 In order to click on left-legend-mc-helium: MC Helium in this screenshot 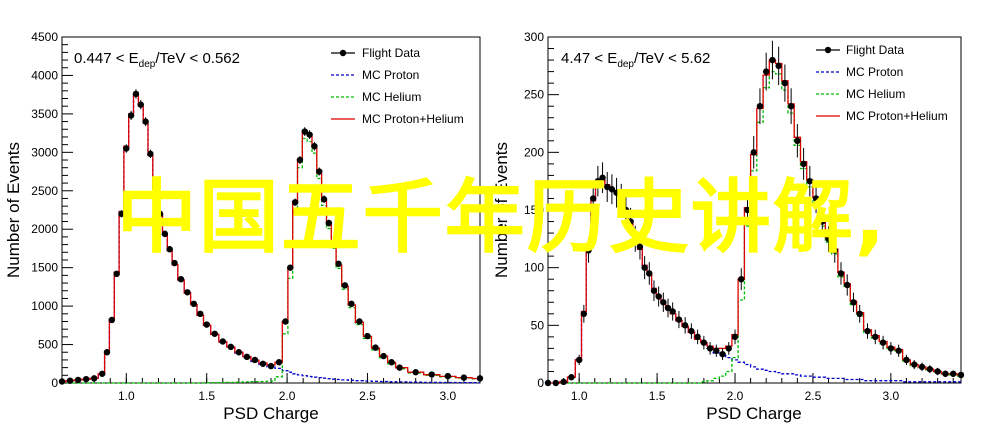, I will do `click(391, 97)`.